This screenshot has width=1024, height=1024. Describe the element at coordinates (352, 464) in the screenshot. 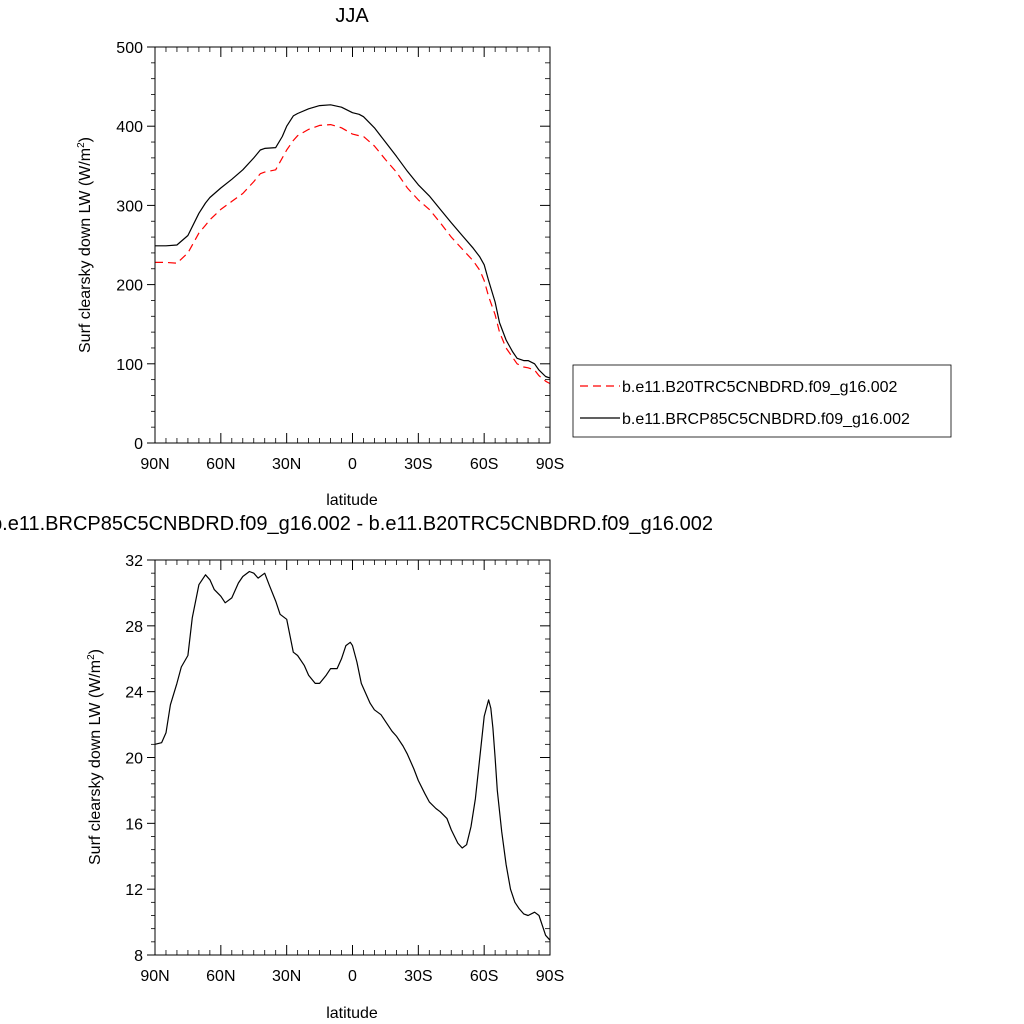

I see `top-x-tick-label: 0` at that location.